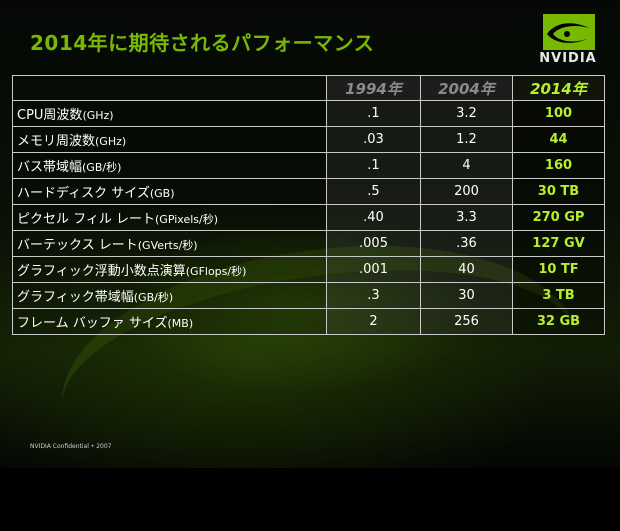 This screenshot has height=531, width=620. What do you see at coordinates (83, 193) in the screenshot?
I see `metric-name: ハードディスク サイズ` at bounding box center [83, 193].